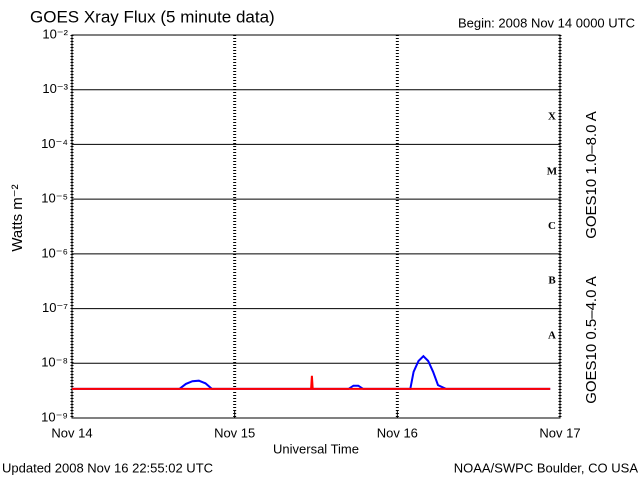 This screenshot has height=480, width=640. Describe the element at coordinates (55, 33) in the screenshot. I see `y-tick-label: 10⁻²` at that location.